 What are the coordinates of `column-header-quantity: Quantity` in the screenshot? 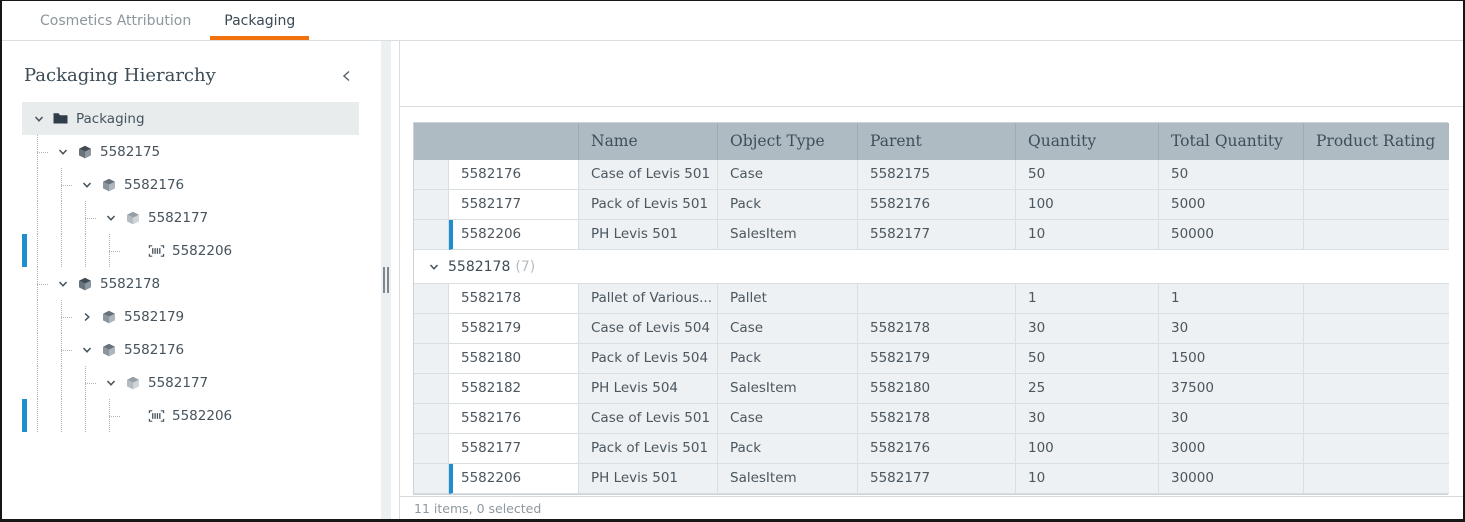 It's located at (1087, 141).